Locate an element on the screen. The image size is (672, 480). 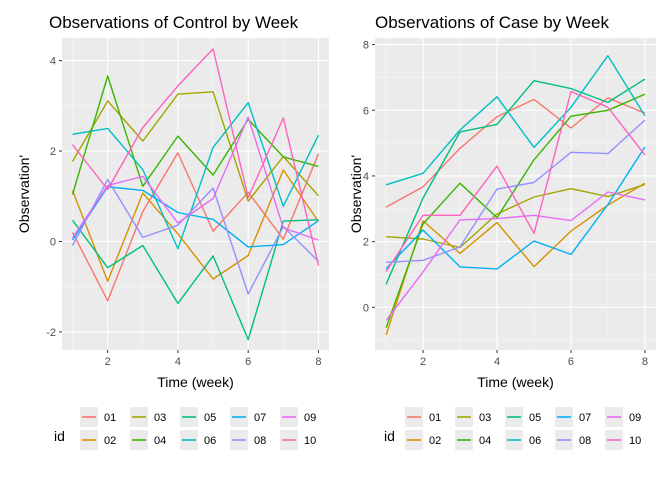
y-tick-label: -2 is located at coordinates (51, 333).